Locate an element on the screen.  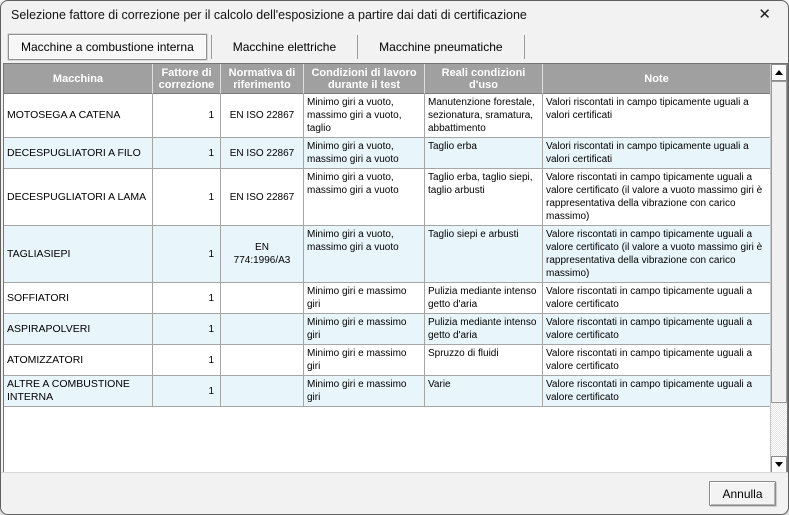
table-cell-macchina: DECESPUGLIATORI A FILO is located at coordinates (78, 153).